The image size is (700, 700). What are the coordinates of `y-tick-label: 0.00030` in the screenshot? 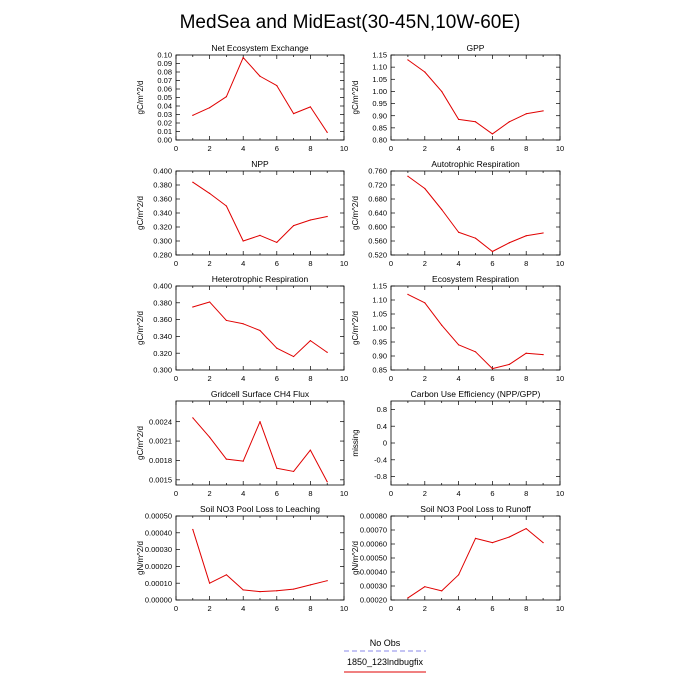 It's located at (158, 549).